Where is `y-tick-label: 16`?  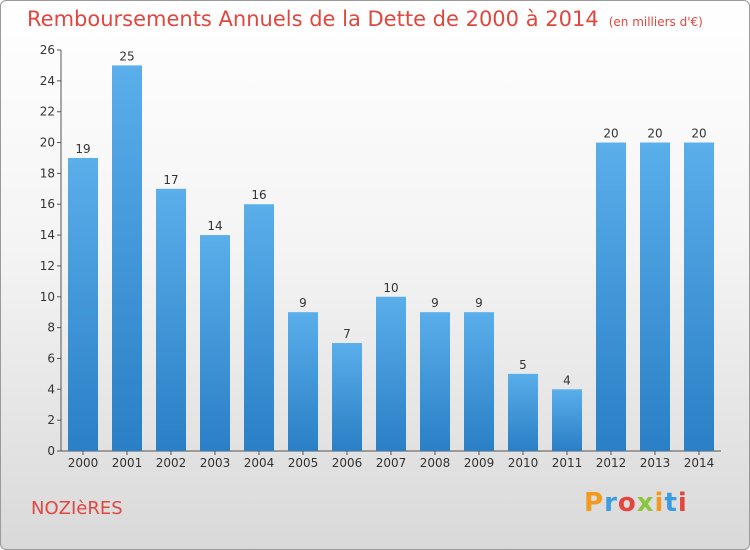
y-tick-label: 16 is located at coordinates (47, 204).